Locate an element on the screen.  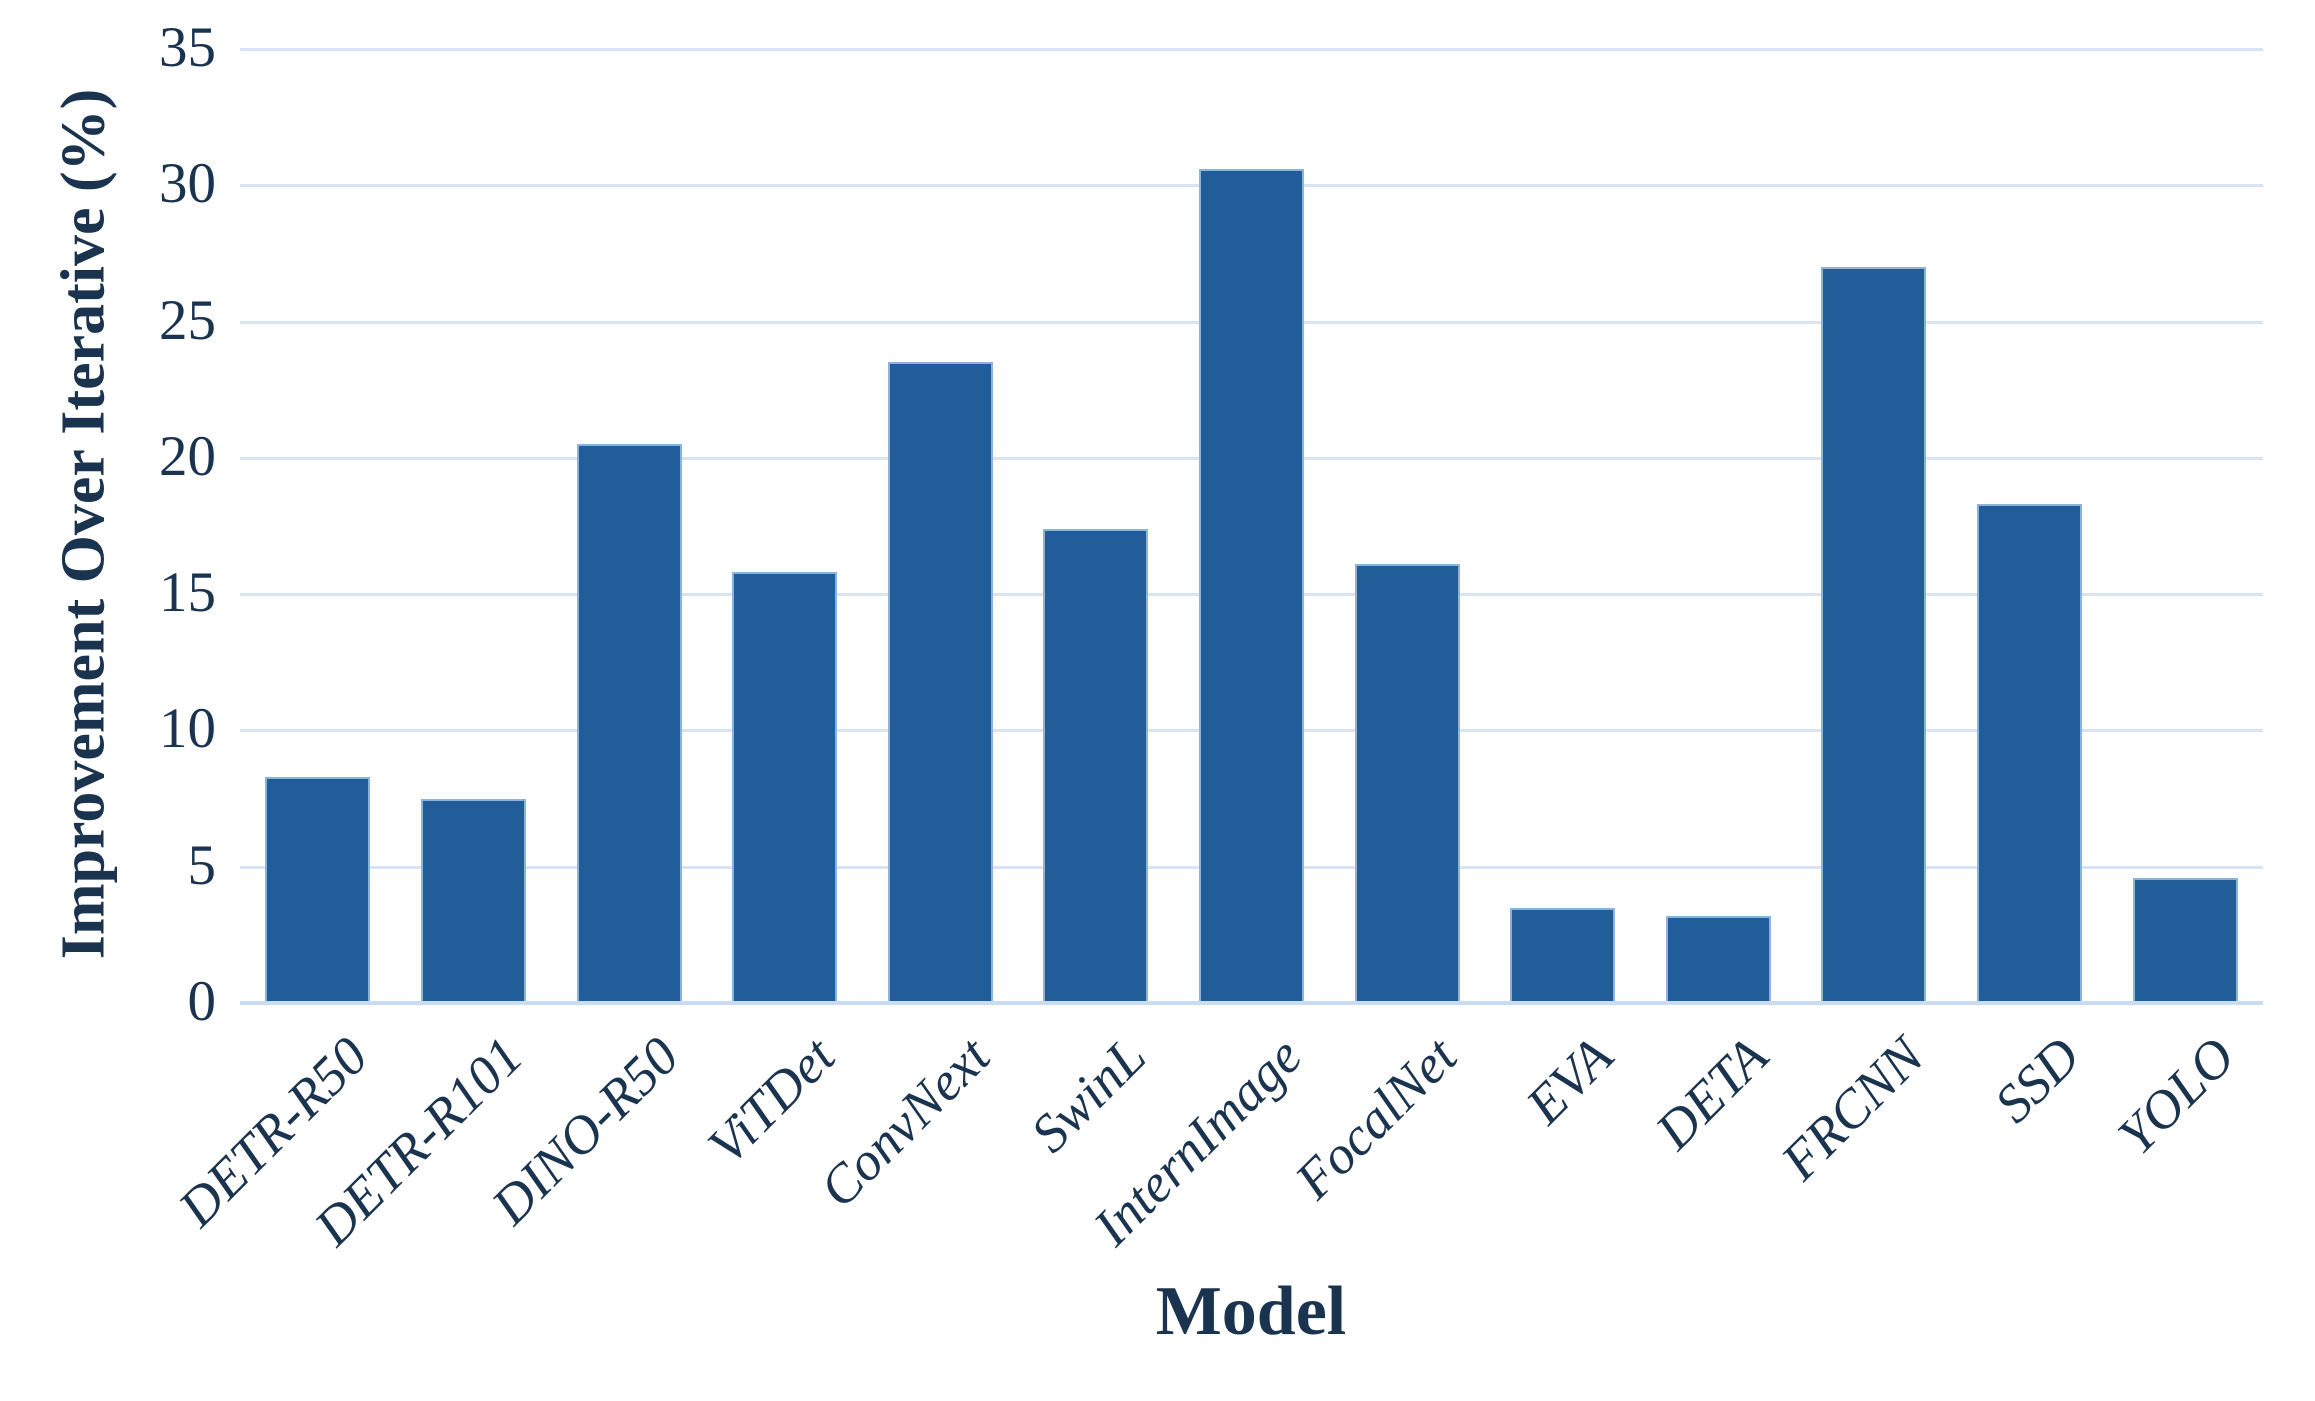
y-tick-30: 30 is located at coordinates (187, 184).